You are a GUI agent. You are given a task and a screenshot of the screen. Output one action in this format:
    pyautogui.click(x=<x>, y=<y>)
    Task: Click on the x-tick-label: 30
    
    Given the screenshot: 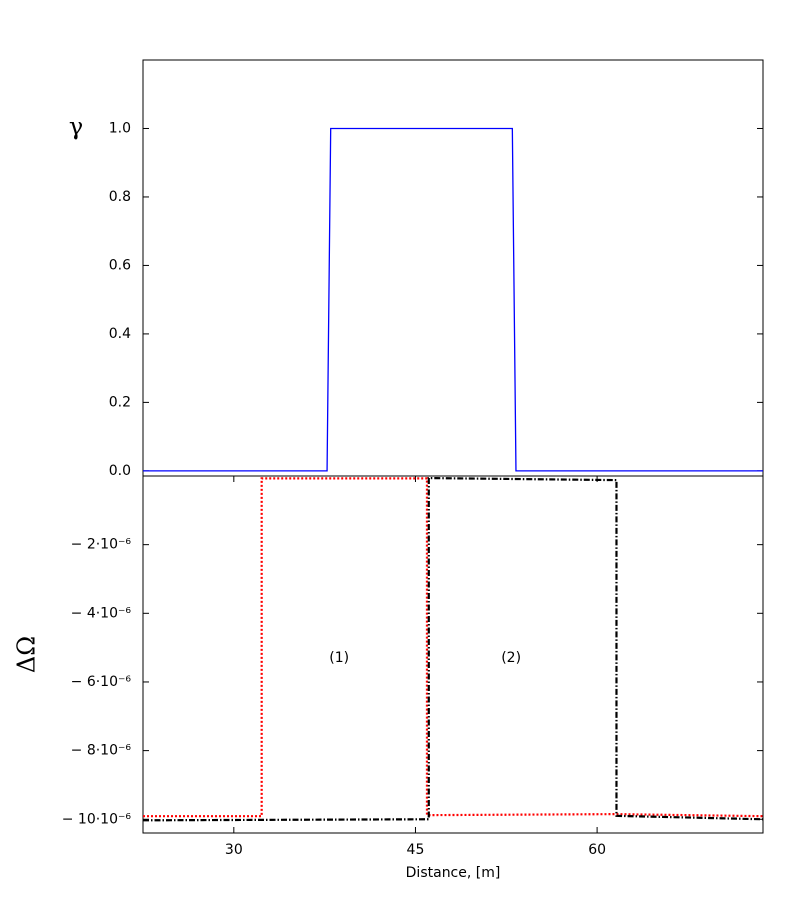 What is the action you would take?
    pyautogui.click(x=234, y=850)
    